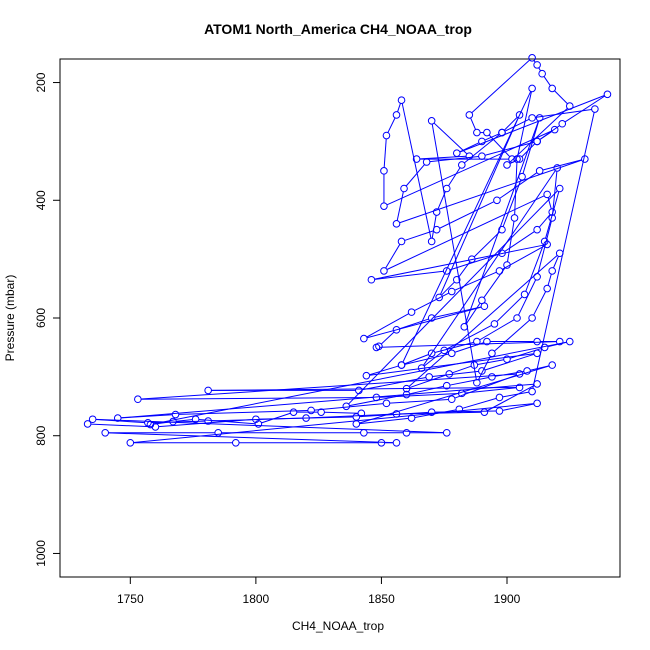 The image size is (650, 650). I want to click on y-tick-label: 200, so click(41, 82).